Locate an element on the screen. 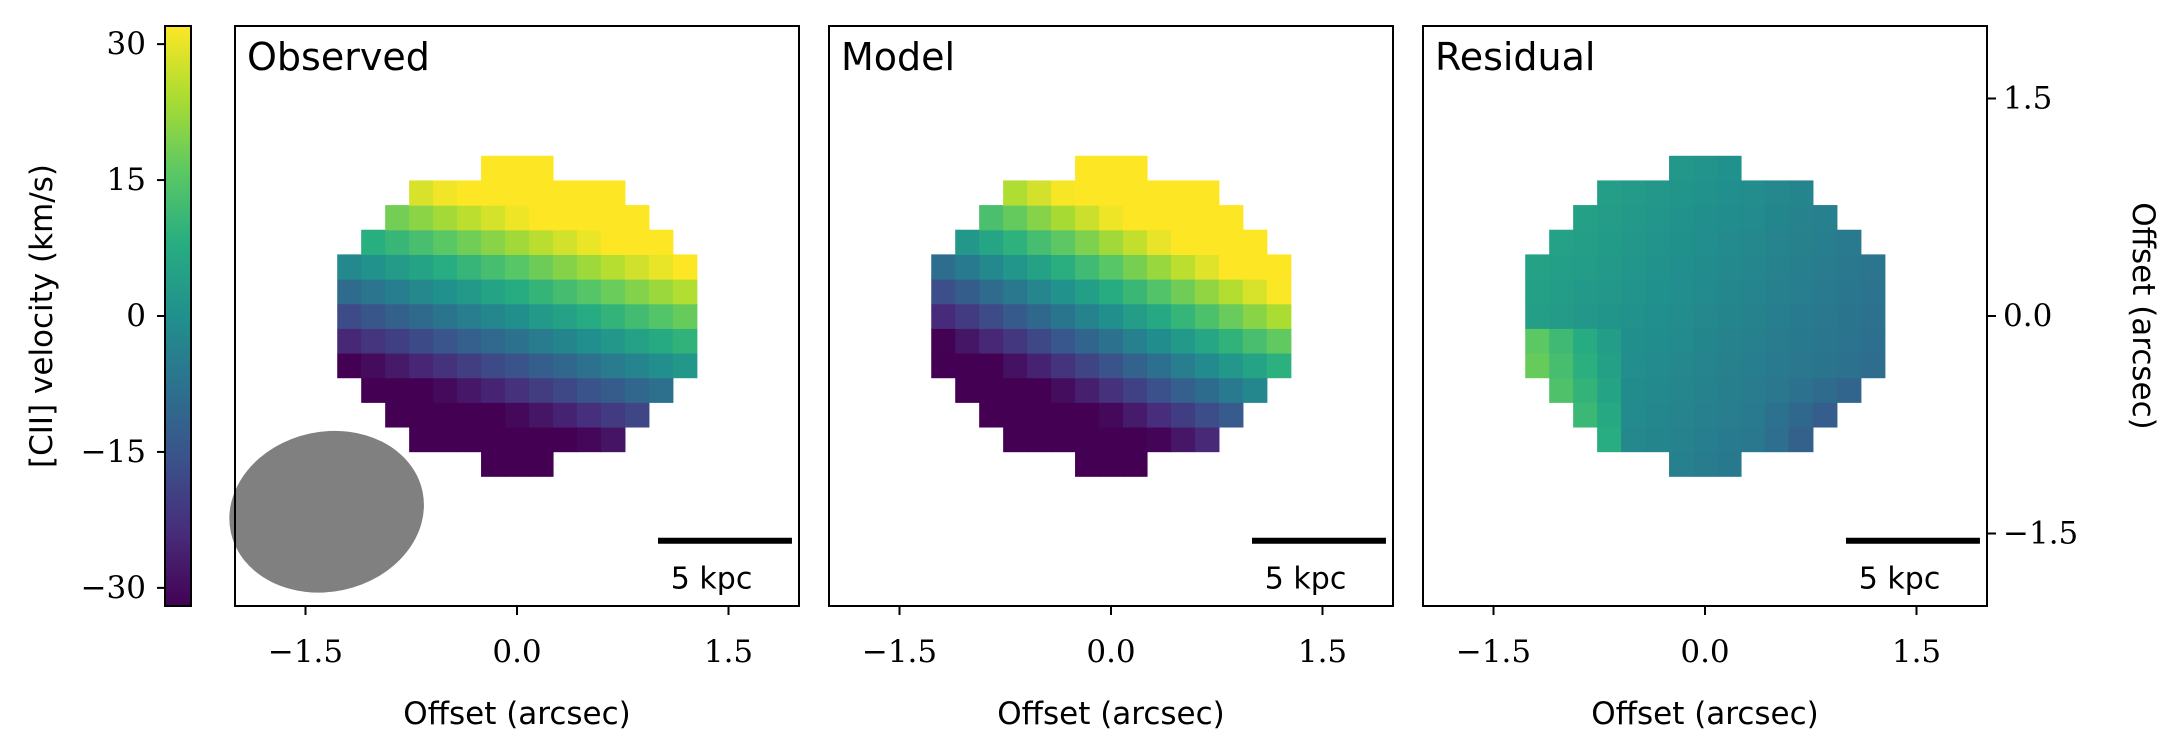 The width and height of the screenshot is (2178, 756). colorbar-tick-label: −30 is located at coordinates (113, 588).